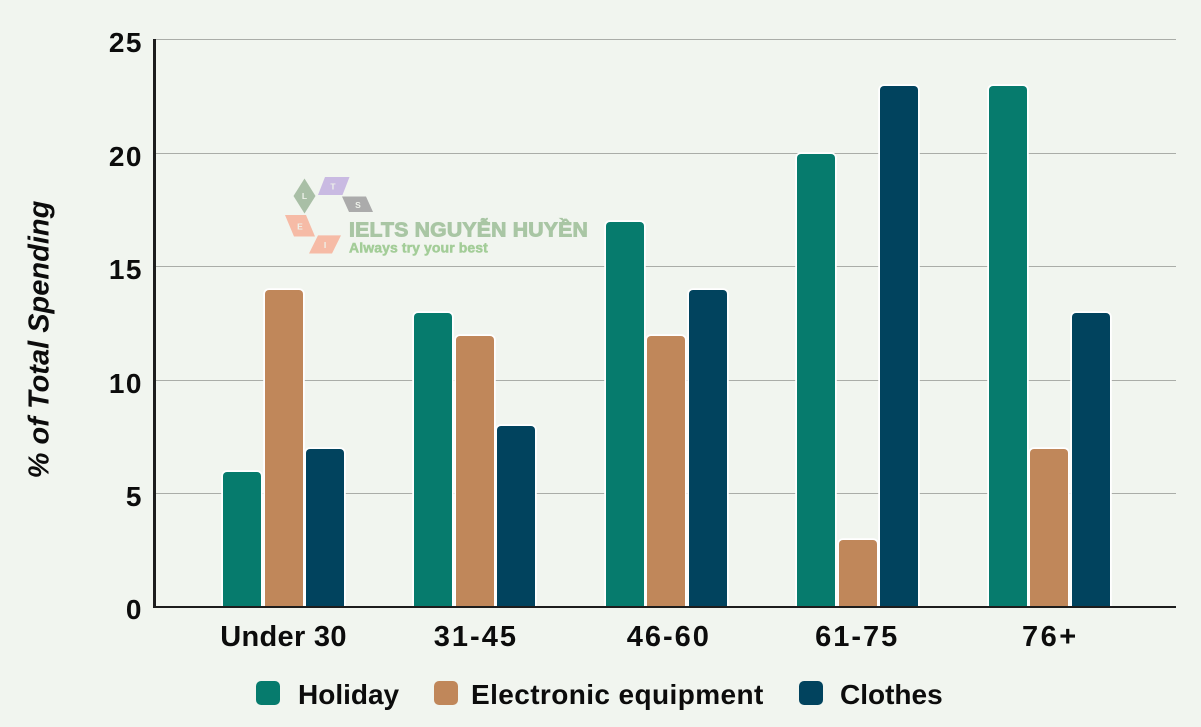 This screenshot has height=727, width=1201. I want to click on svg-text: T, so click(333, 187).